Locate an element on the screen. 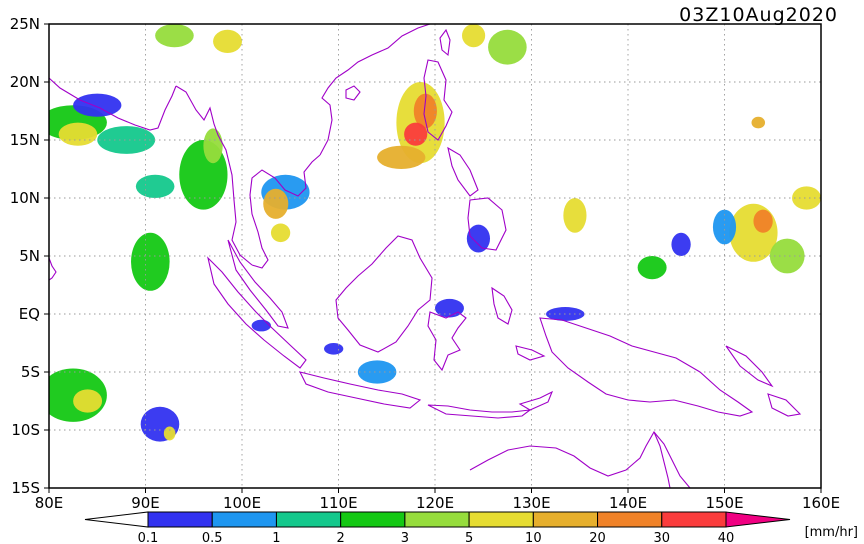 The width and height of the screenshot is (864, 544). lon-label: 150E is located at coordinates (724, 503).